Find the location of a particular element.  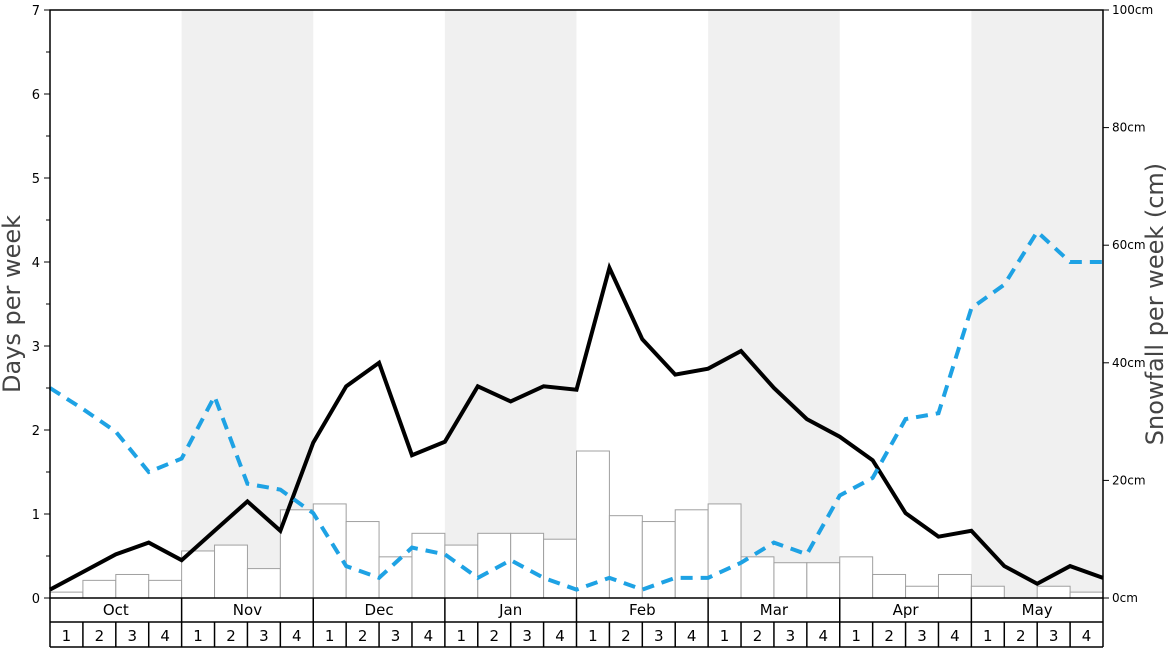

month-shade-may is located at coordinates (1037, 304).